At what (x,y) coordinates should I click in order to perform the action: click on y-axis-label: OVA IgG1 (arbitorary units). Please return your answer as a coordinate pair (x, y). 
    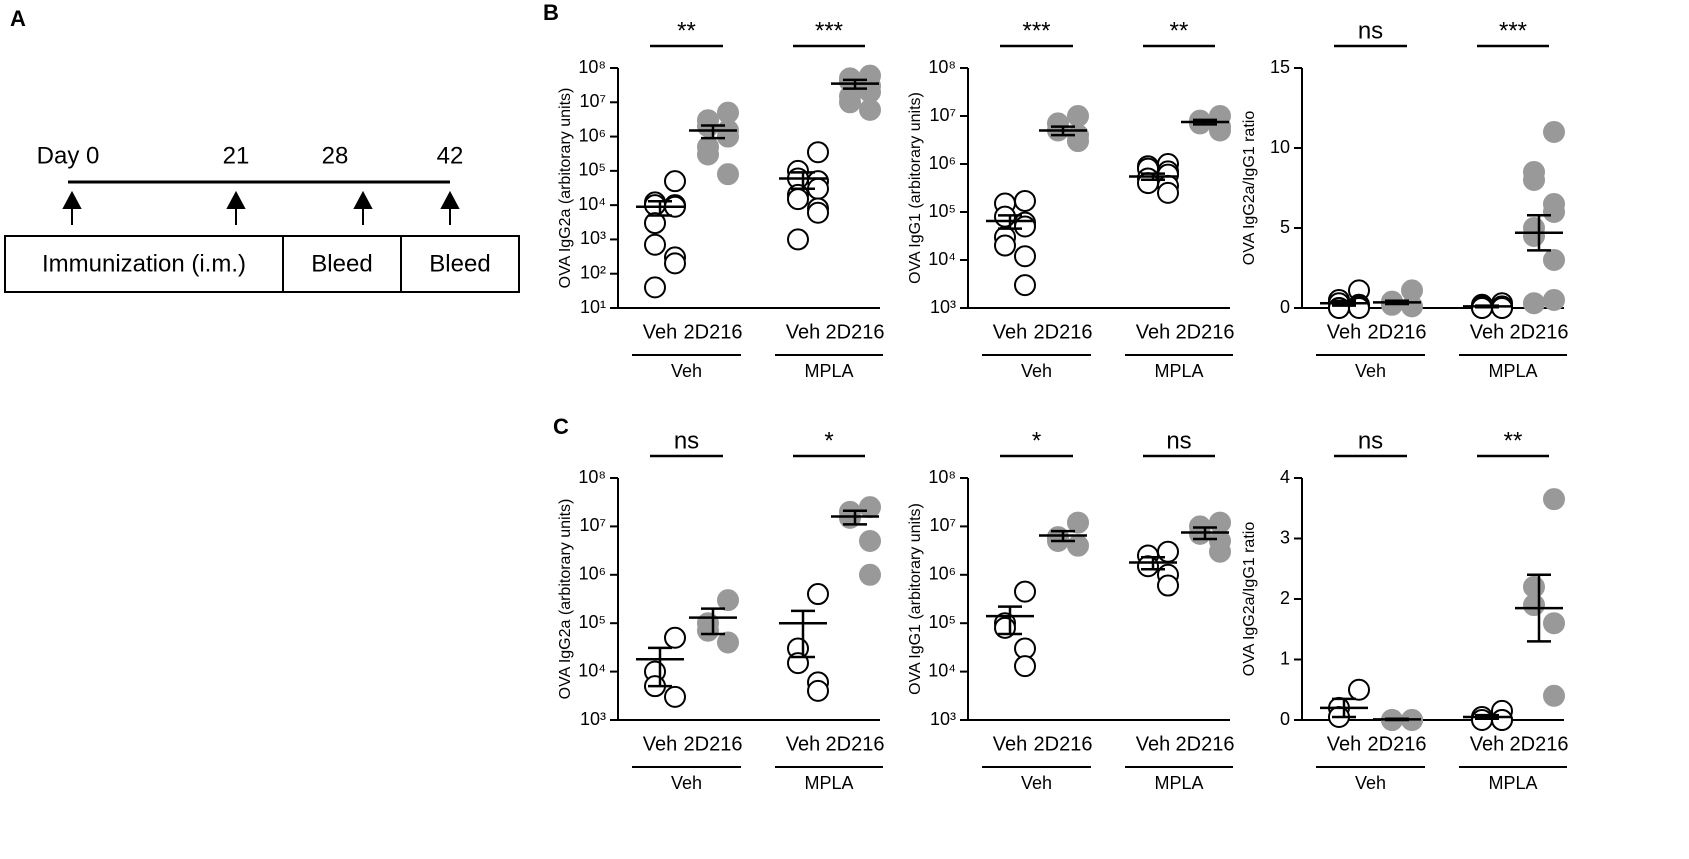
    Looking at the image, I should click on (915, 599).